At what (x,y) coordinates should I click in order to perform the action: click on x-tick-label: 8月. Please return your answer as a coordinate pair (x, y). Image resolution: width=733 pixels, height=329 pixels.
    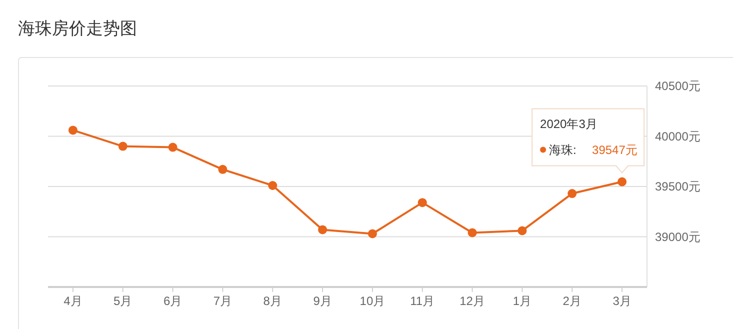
    Looking at the image, I should click on (272, 301).